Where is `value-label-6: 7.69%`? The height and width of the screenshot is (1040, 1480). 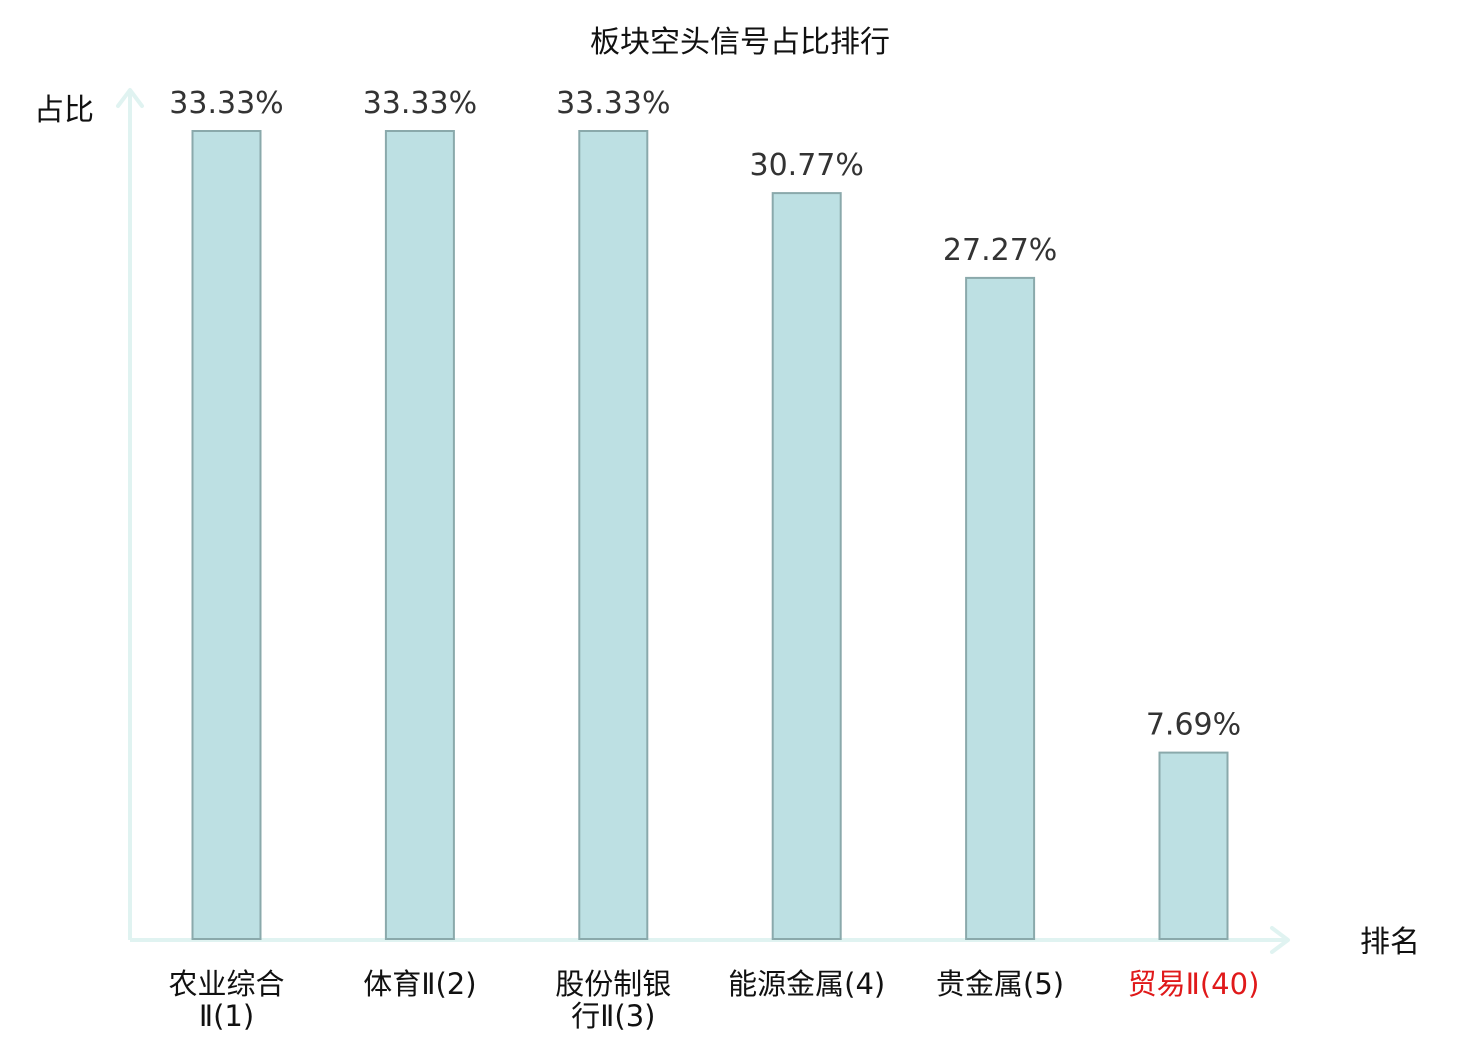 value-label-6: 7.69% is located at coordinates (1193, 725).